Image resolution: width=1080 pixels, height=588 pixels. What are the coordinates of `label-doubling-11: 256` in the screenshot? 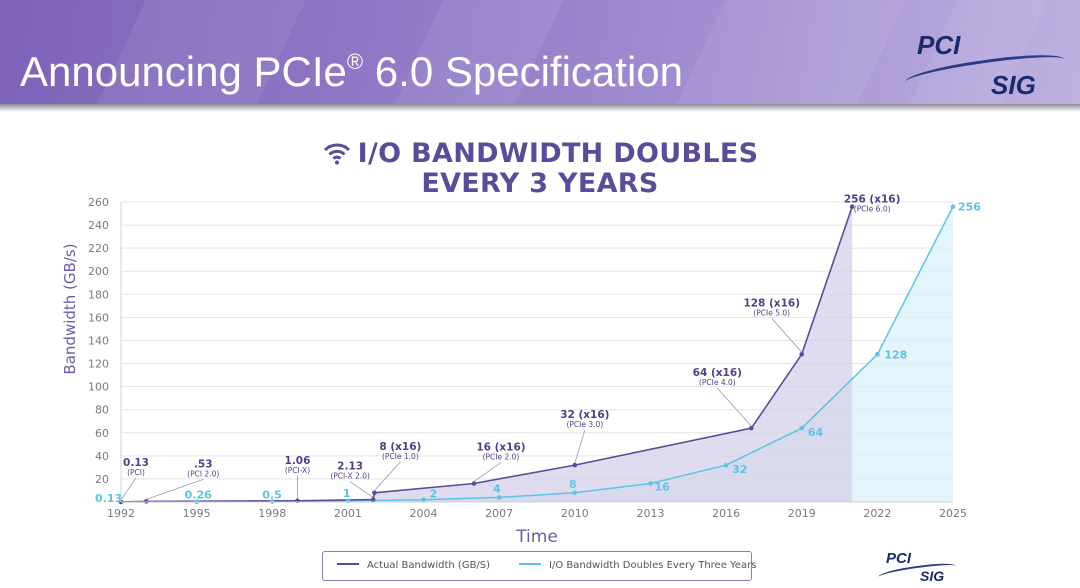 It's located at (969, 207).